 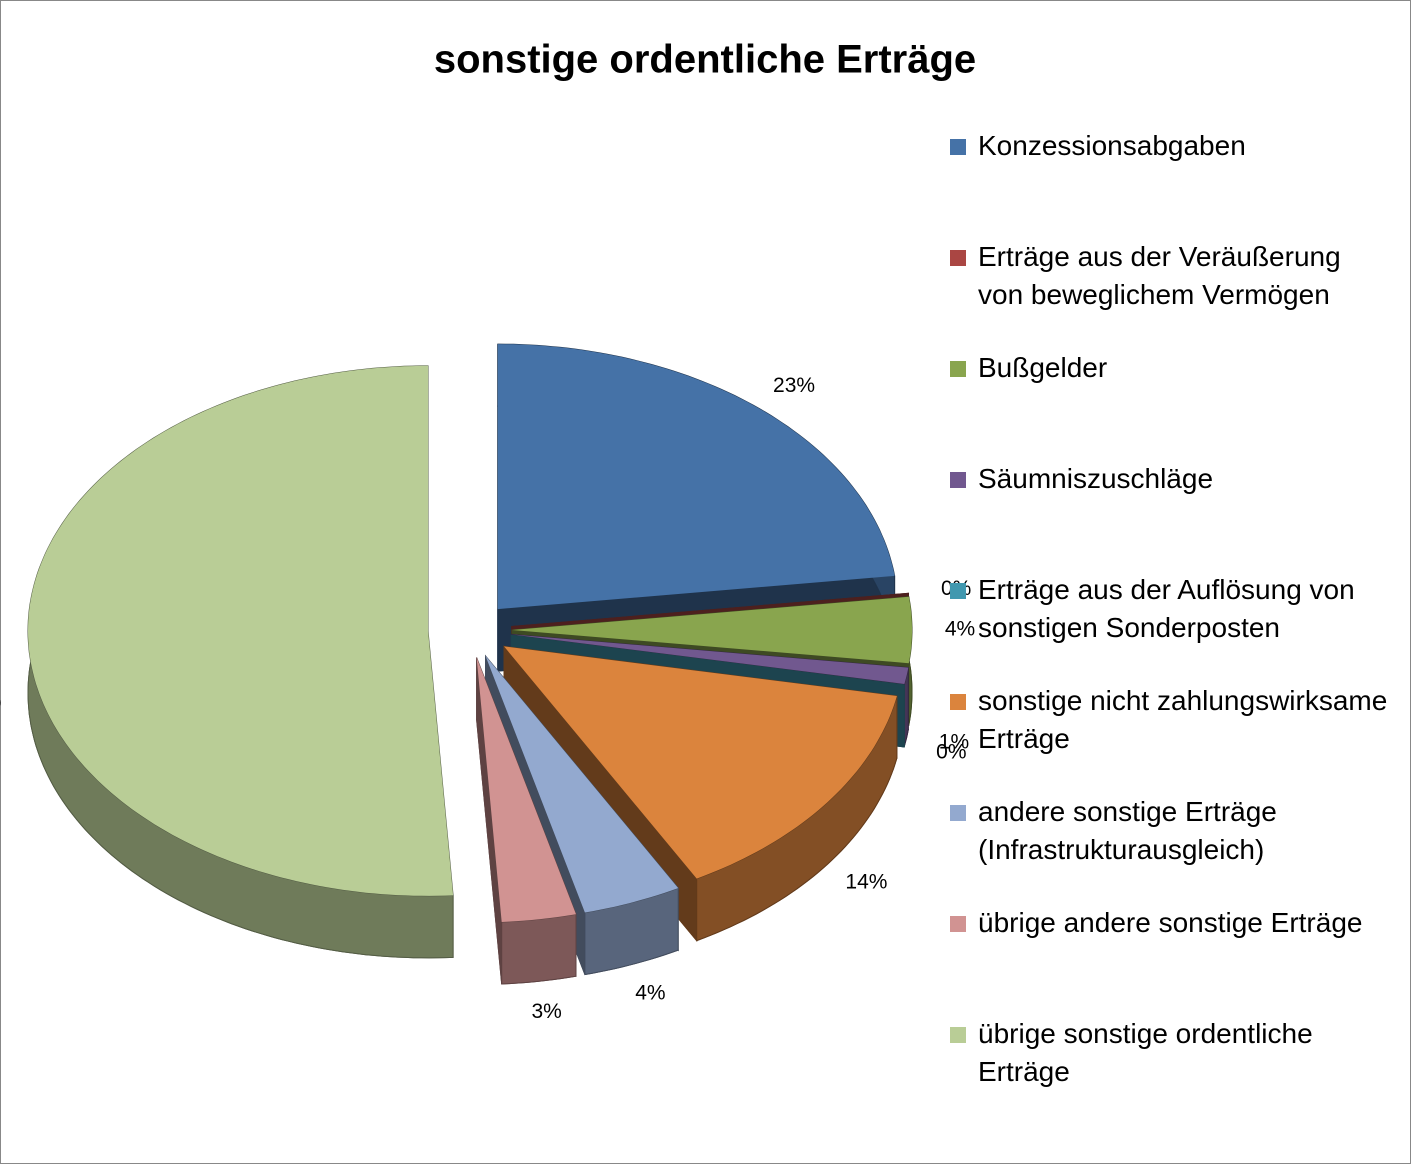 What do you see at coordinates (794, 385) in the screenshot?
I see `data-label: 23%` at bounding box center [794, 385].